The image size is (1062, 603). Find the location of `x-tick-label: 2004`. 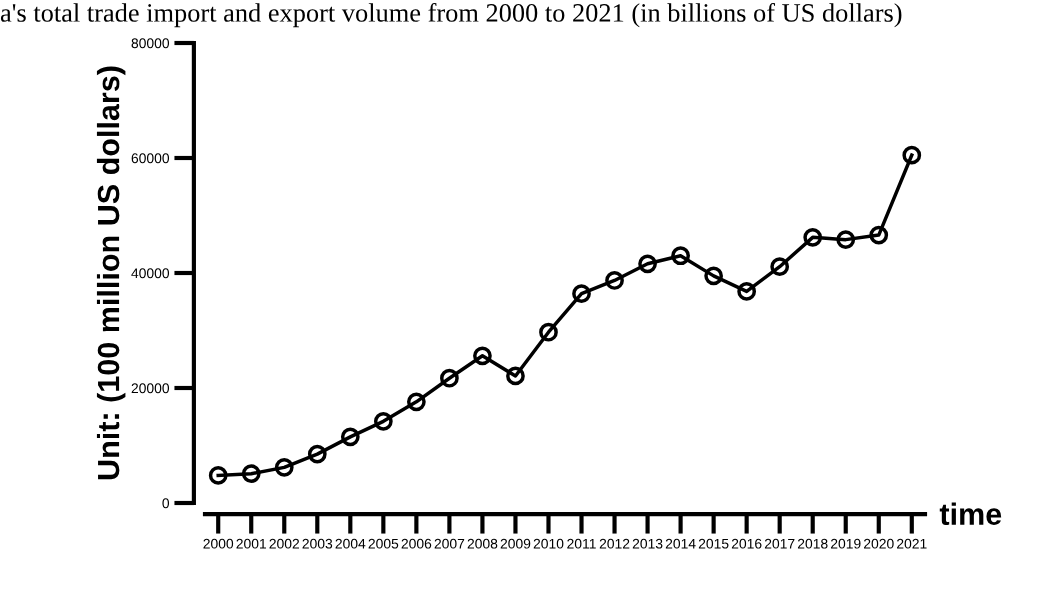

x-tick-label: 2004 is located at coordinates (350, 543).